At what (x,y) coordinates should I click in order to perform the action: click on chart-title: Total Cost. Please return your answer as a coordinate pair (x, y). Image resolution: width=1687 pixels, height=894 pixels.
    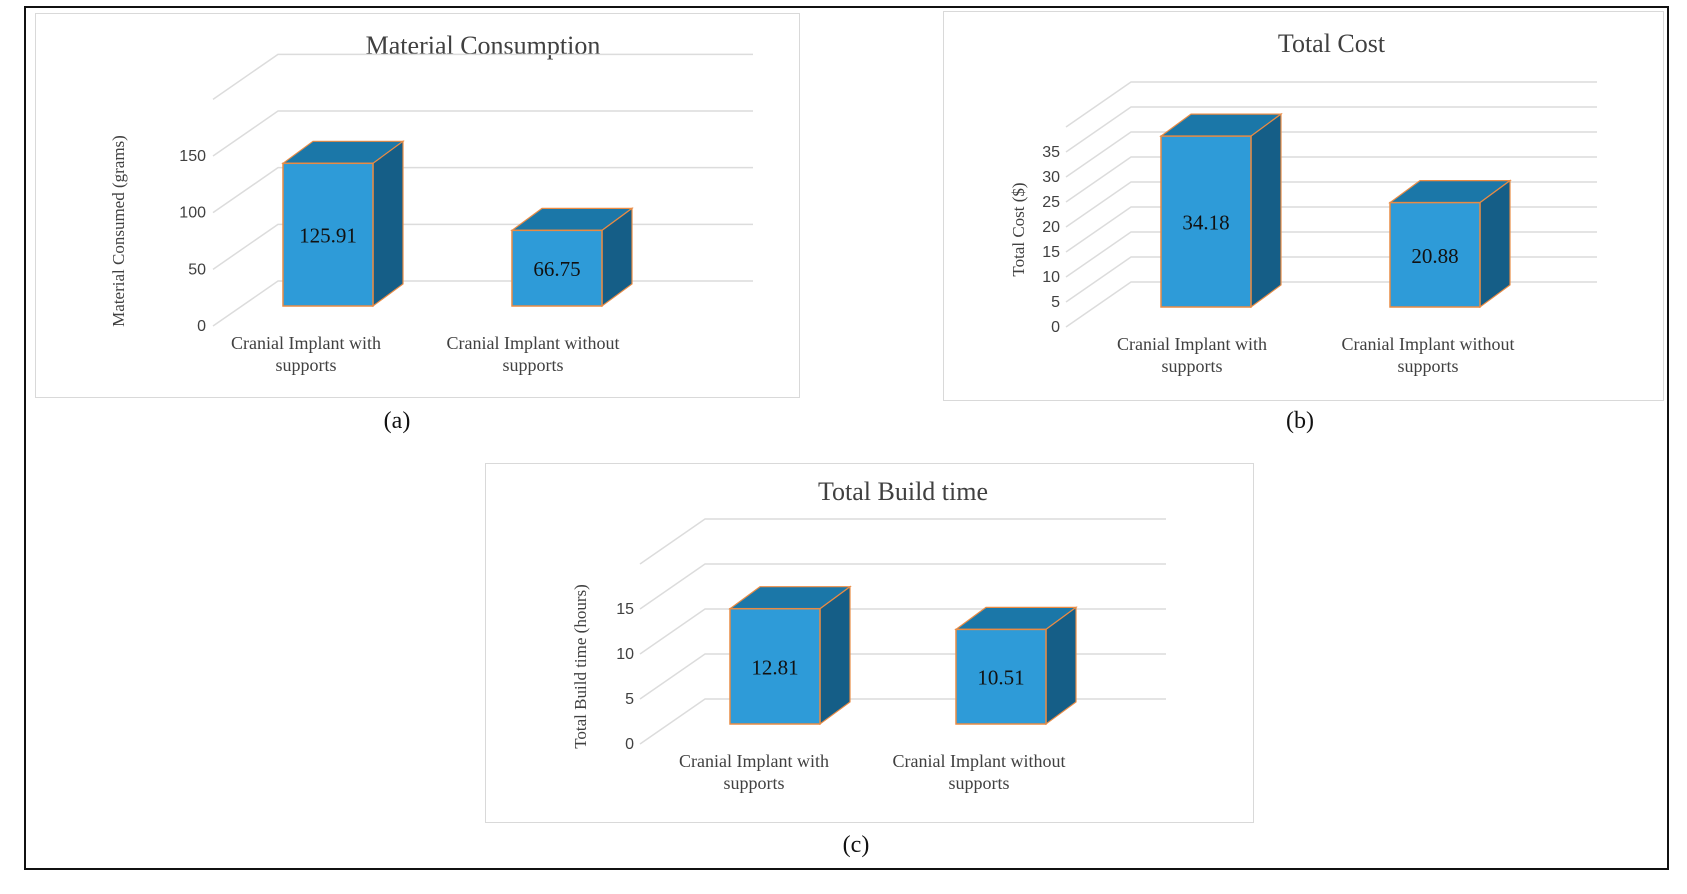
    Looking at the image, I should click on (1332, 43).